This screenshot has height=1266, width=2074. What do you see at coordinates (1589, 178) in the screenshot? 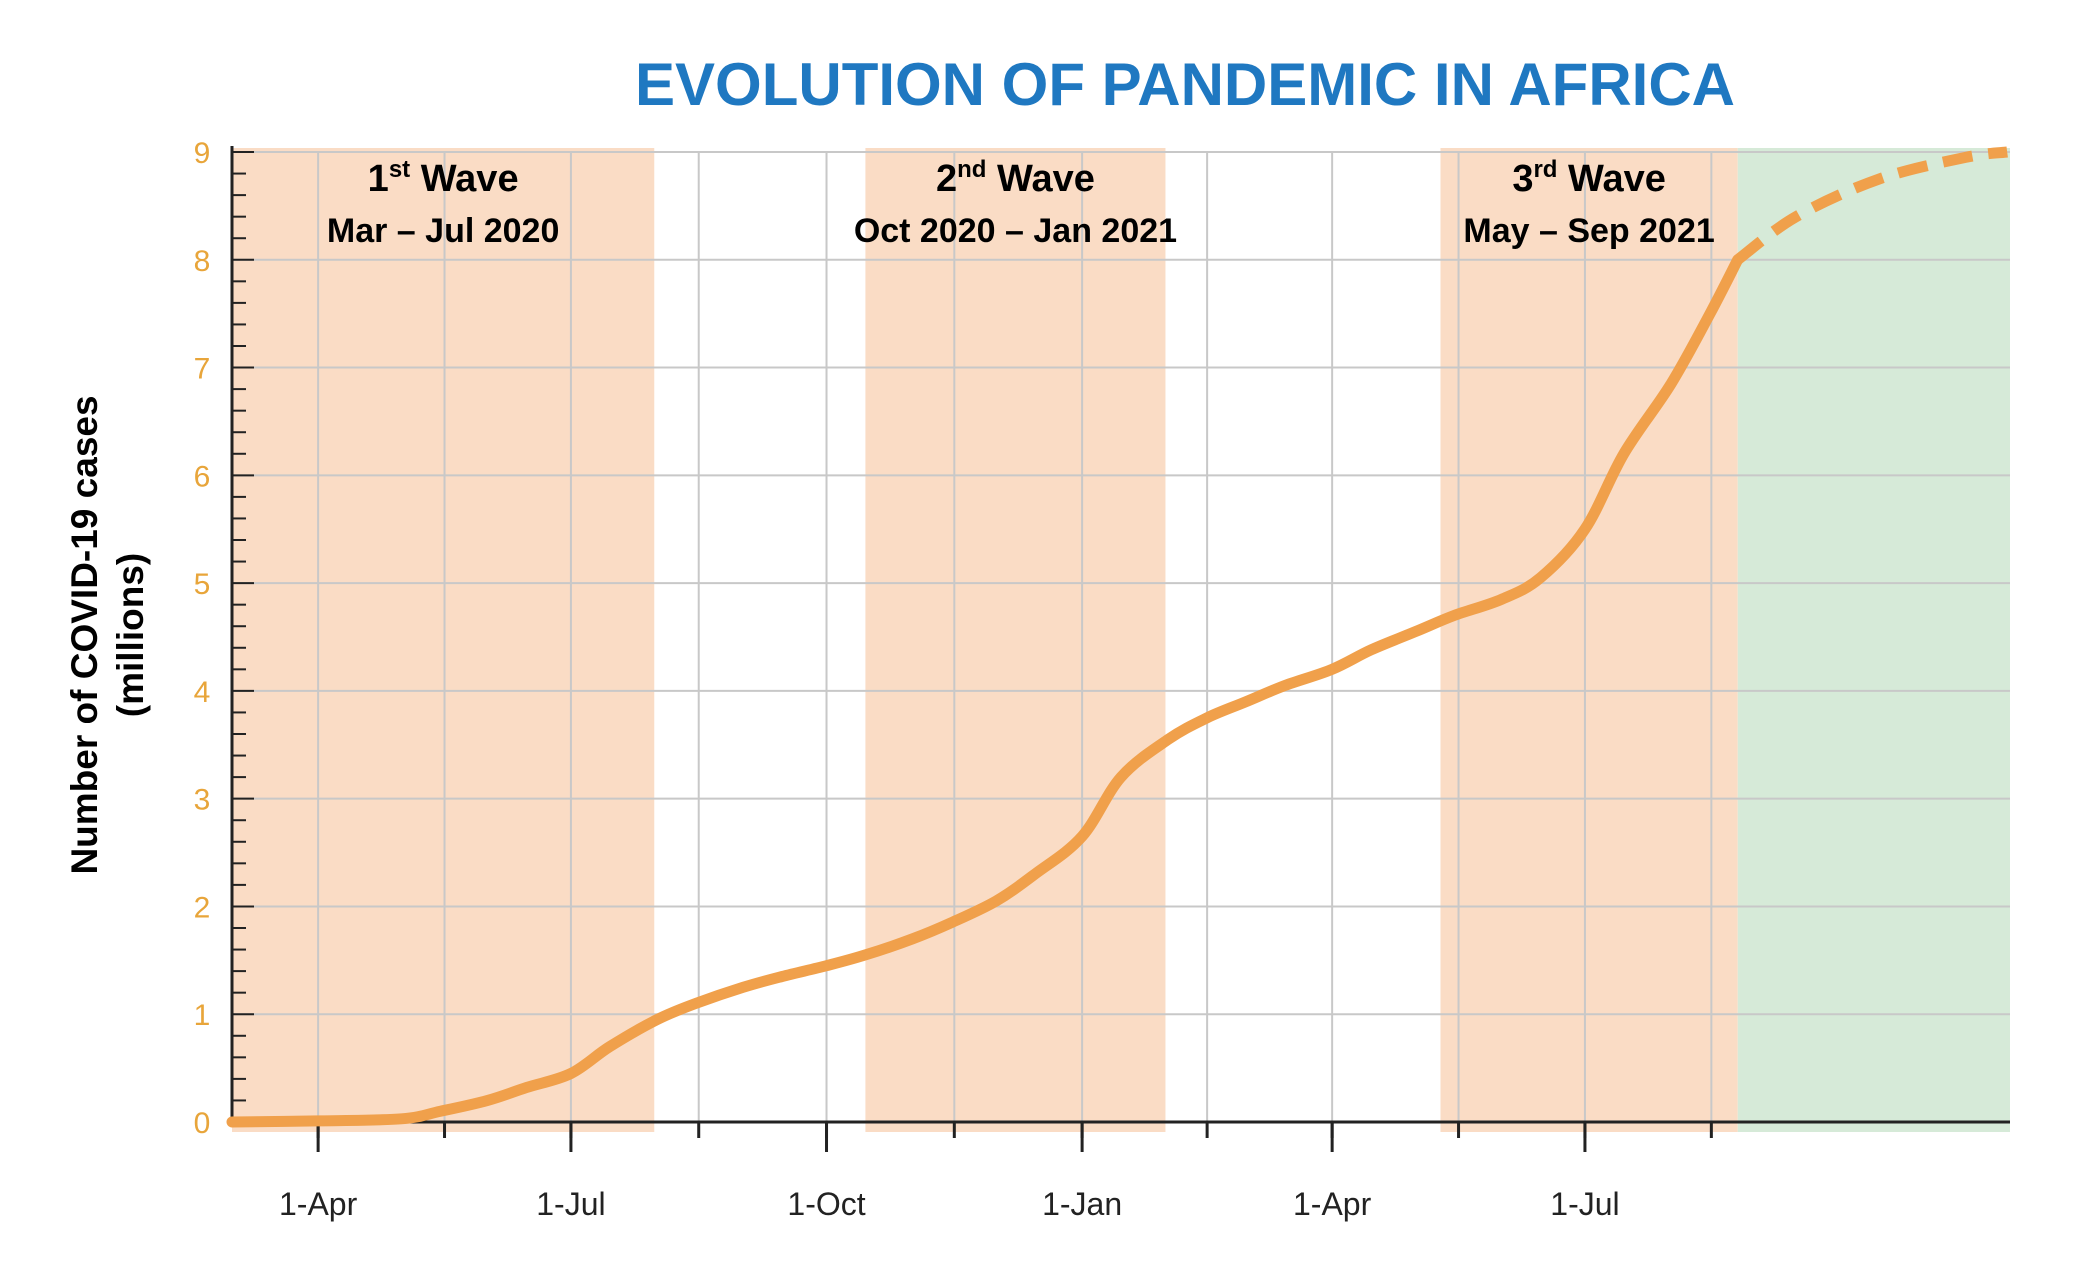
I see `wave-title-3: 3rd Wave` at bounding box center [1589, 178].